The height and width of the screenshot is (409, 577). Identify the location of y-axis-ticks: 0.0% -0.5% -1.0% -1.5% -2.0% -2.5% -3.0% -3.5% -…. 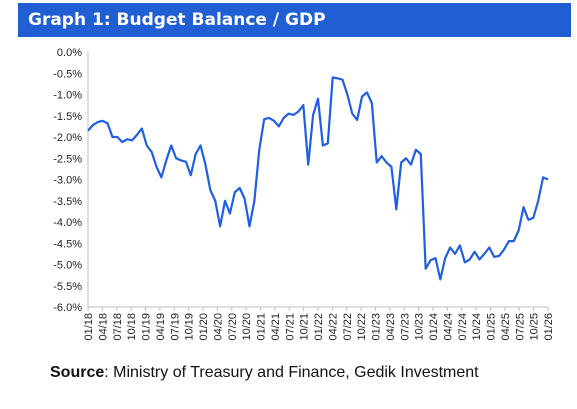
(67, 180).